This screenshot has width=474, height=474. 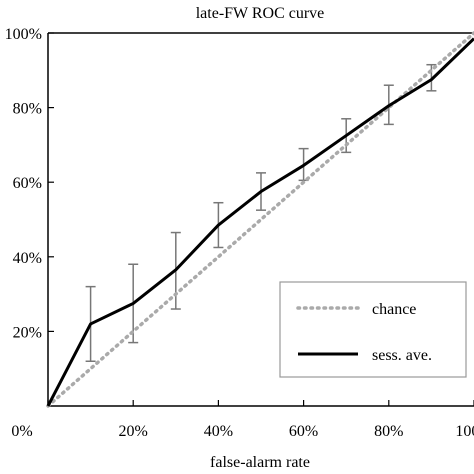 What do you see at coordinates (402, 355) in the screenshot?
I see `legend-label-sess-ave: sess. ave.` at bounding box center [402, 355].